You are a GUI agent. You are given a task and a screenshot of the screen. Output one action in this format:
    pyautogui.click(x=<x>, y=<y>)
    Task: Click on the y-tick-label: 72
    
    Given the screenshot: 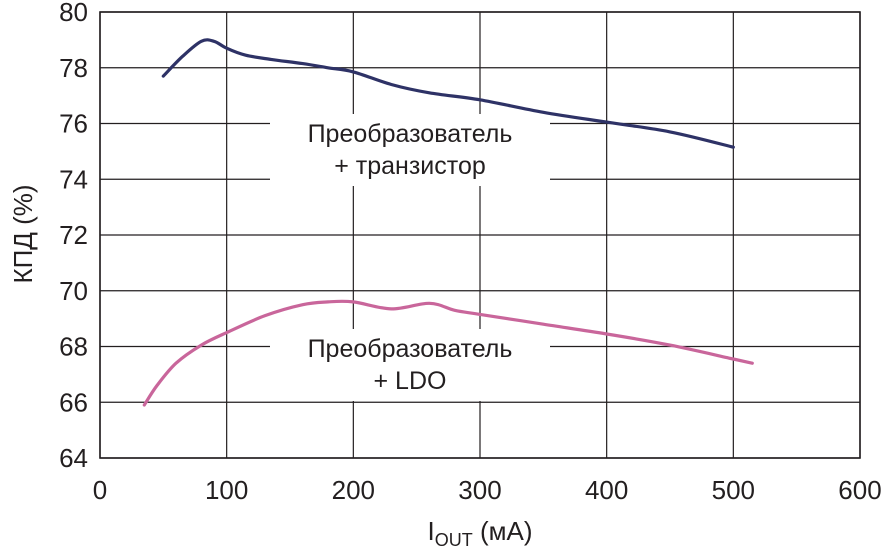 What is the action you would take?
    pyautogui.click(x=73, y=235)
    